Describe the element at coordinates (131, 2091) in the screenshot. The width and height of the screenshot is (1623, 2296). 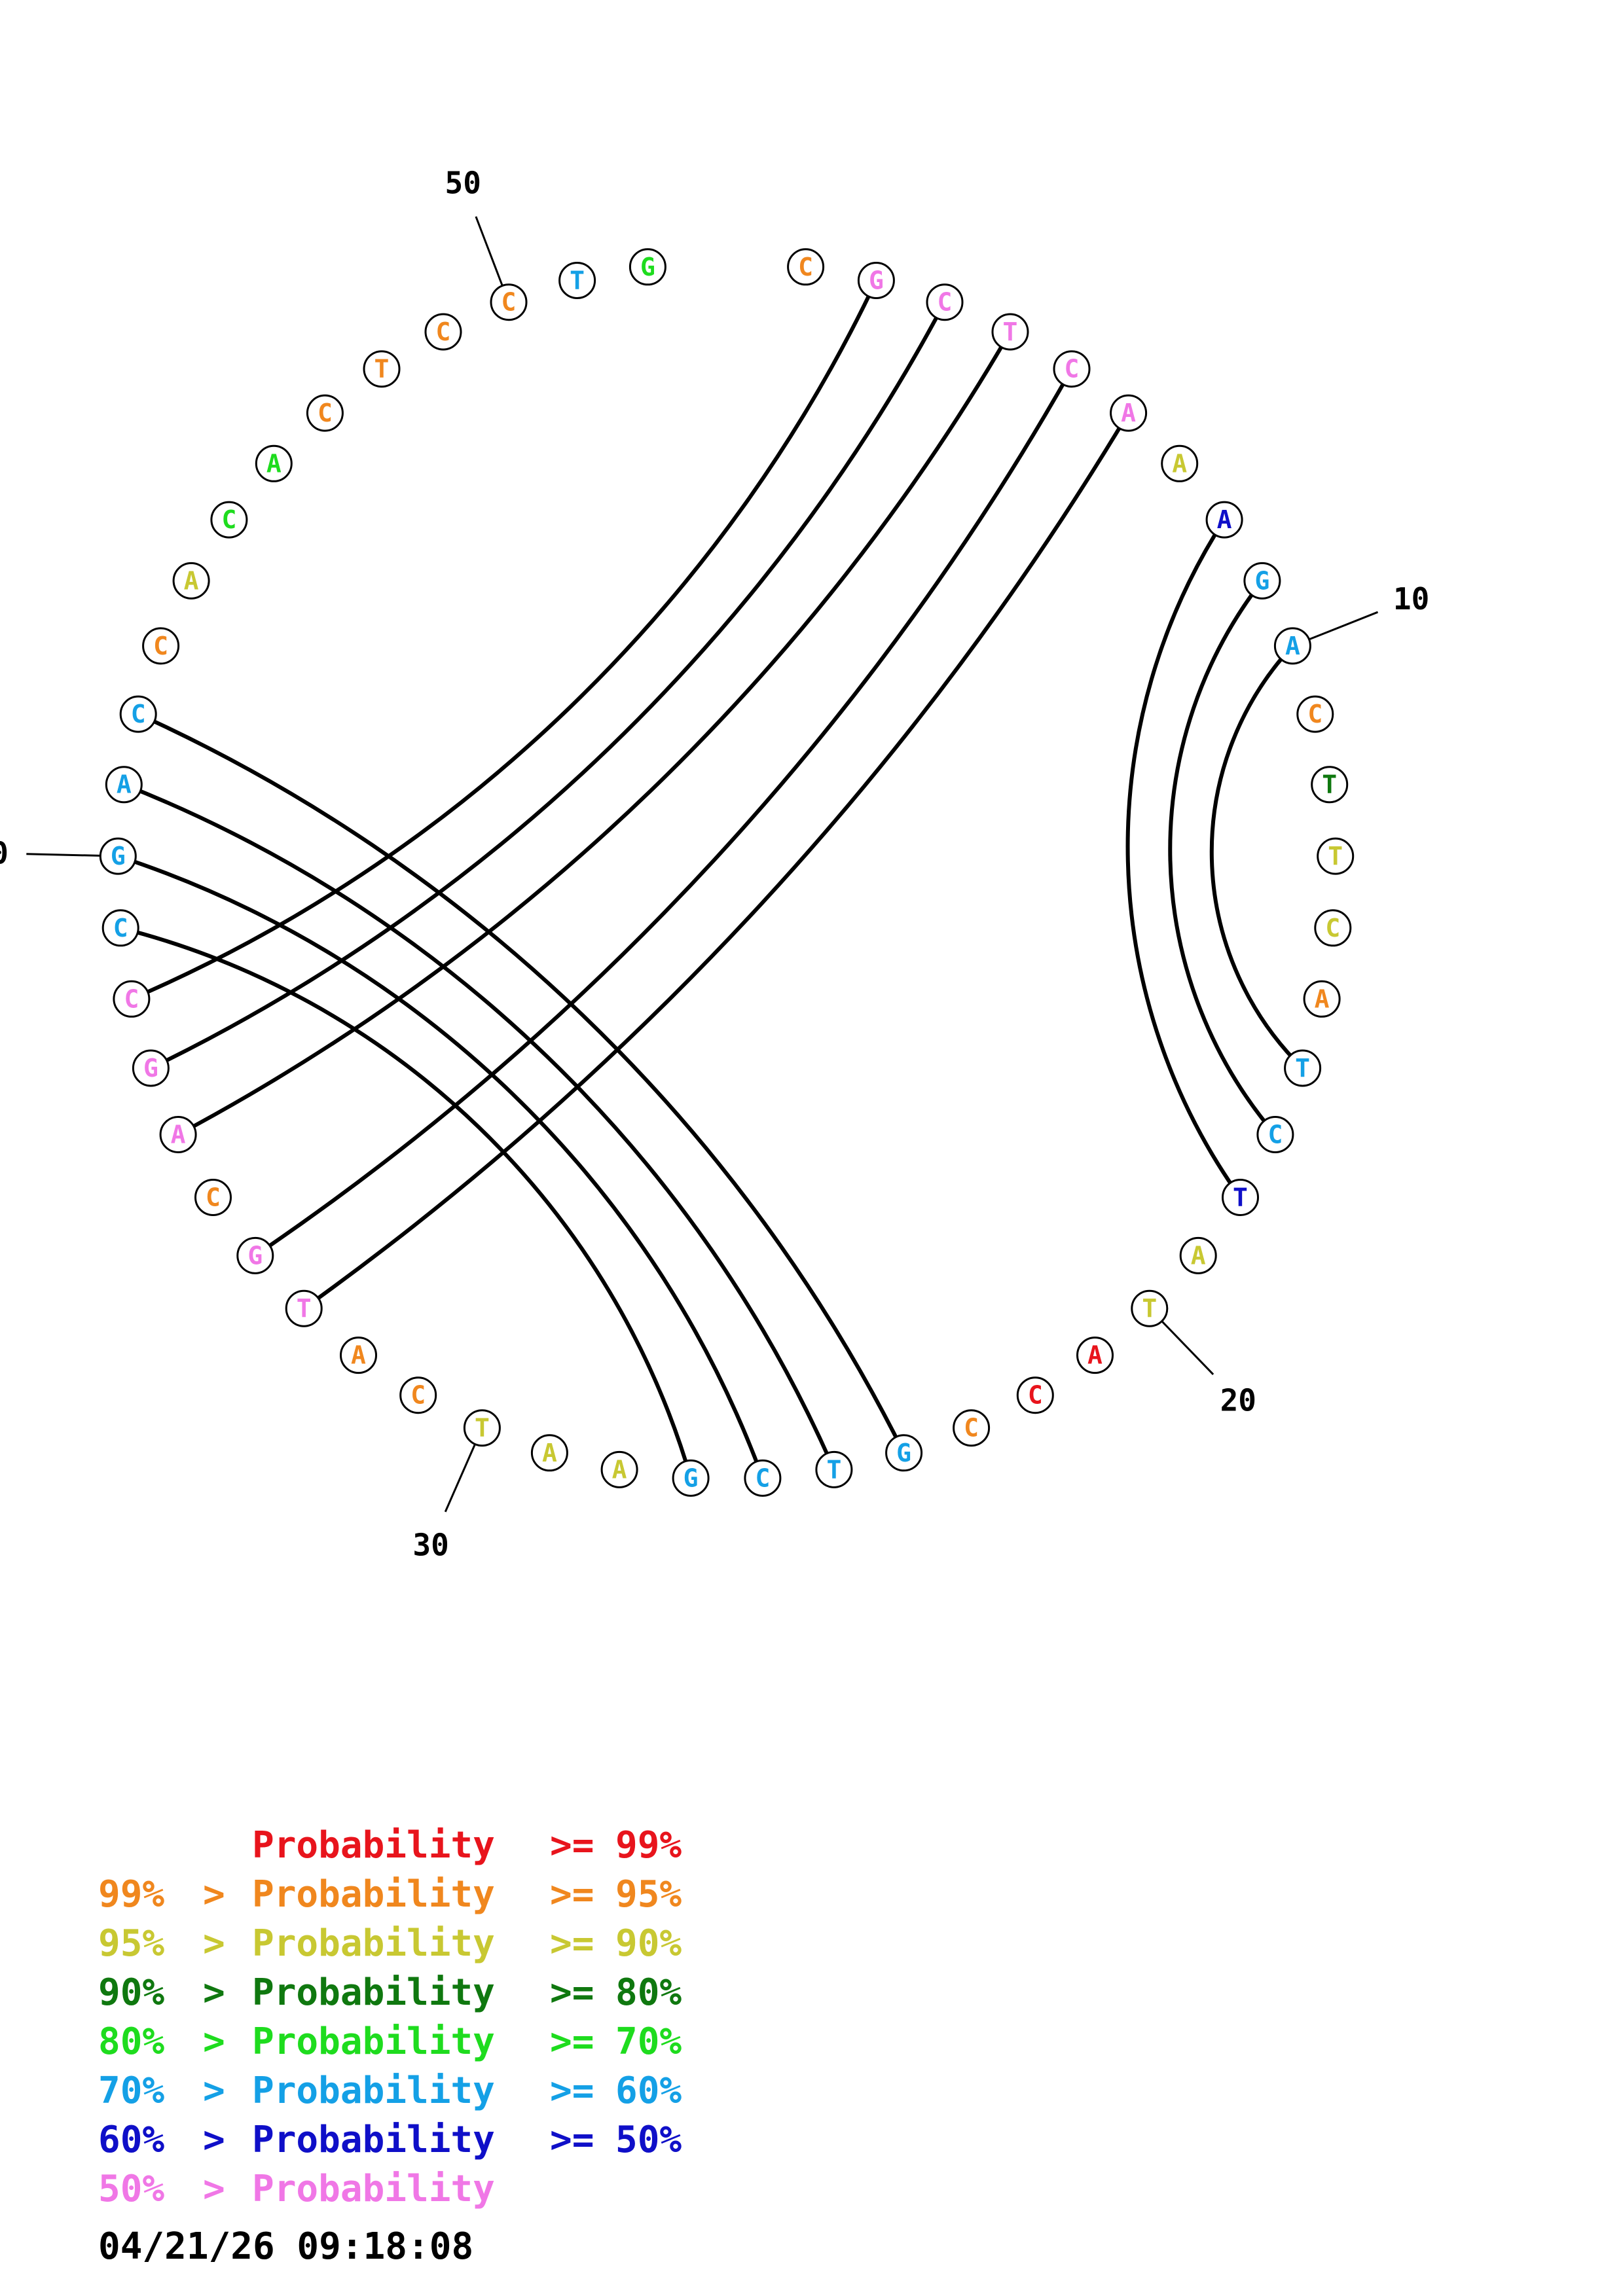
I see `legend-lower-bound: 70%` at that location.